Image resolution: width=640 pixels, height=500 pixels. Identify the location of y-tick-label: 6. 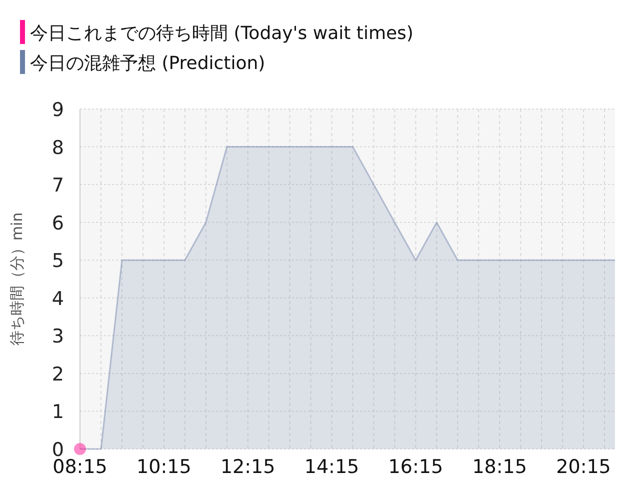
(58, 223).